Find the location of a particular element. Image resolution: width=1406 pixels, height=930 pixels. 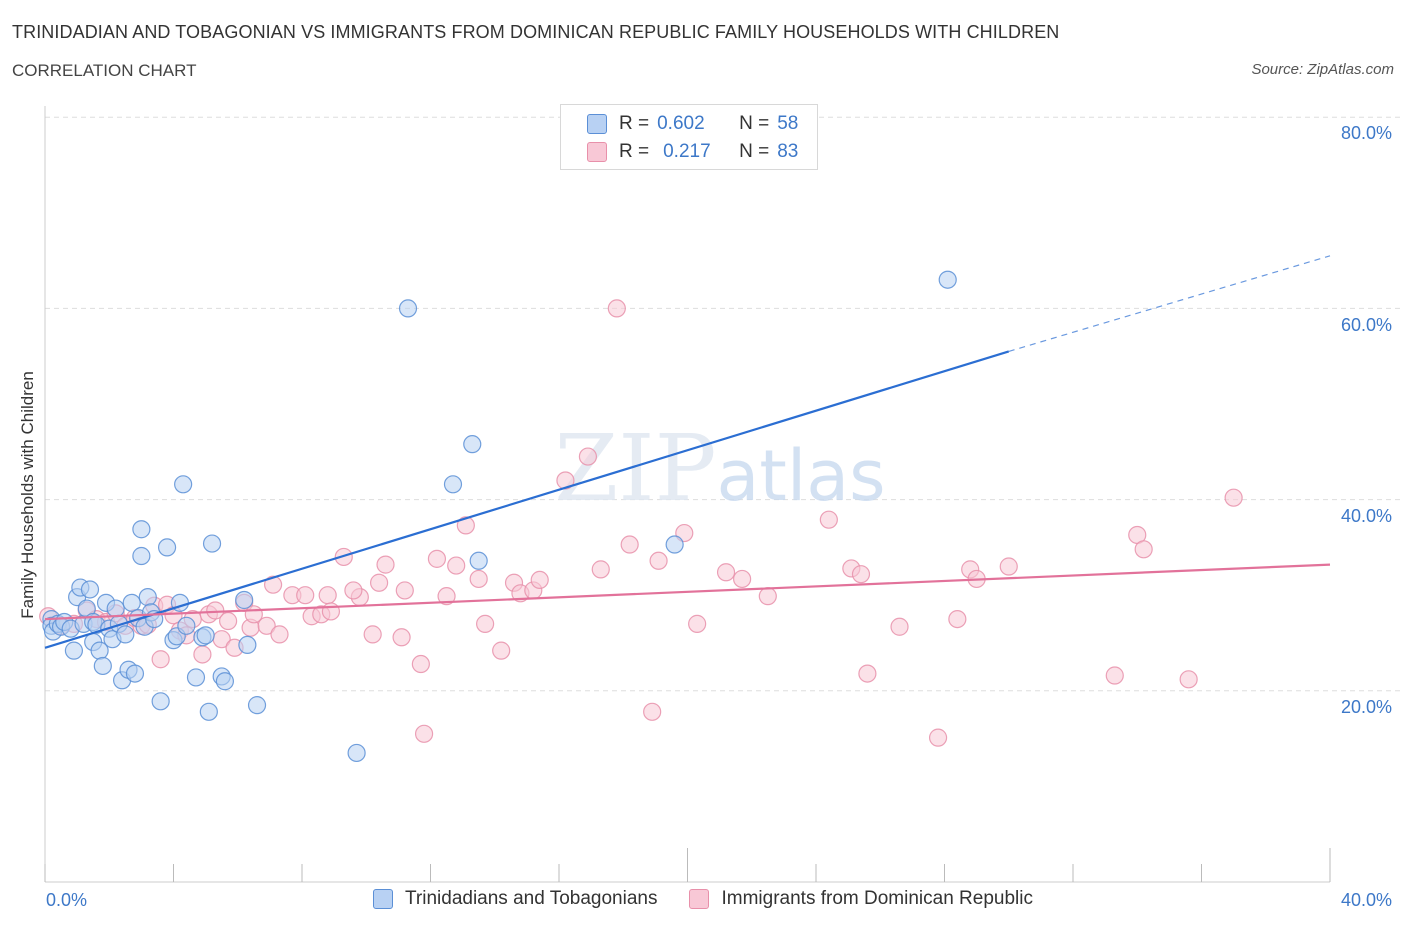

legend-label-trinidadians: Trinidadians and Tobagonians is located at coordinates (531, 898).